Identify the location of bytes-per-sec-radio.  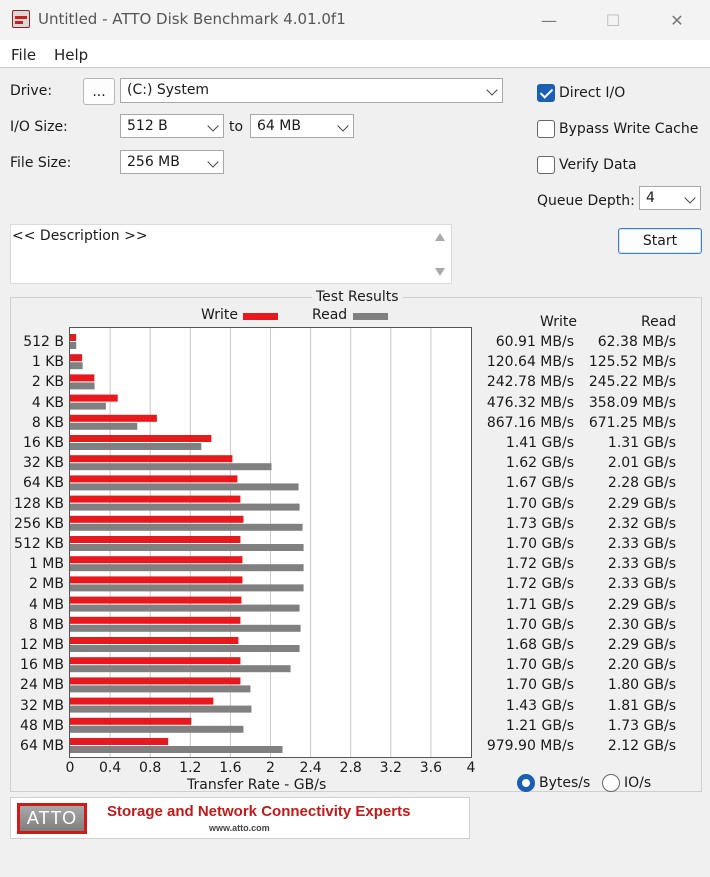
(526, 783).